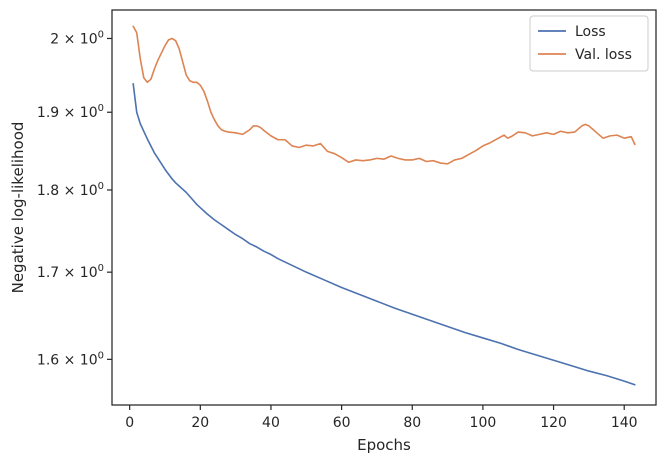  I want to click on y-tick-label: 1.9 × 100, so click(70, 112).